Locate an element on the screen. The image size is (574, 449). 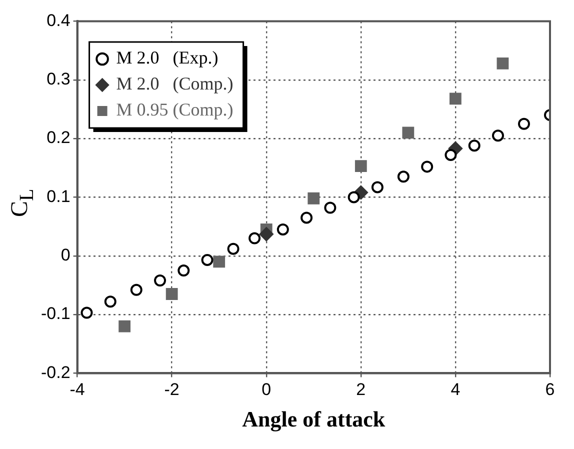
x-tick-label: 2 is located at coordinates (361, 390).